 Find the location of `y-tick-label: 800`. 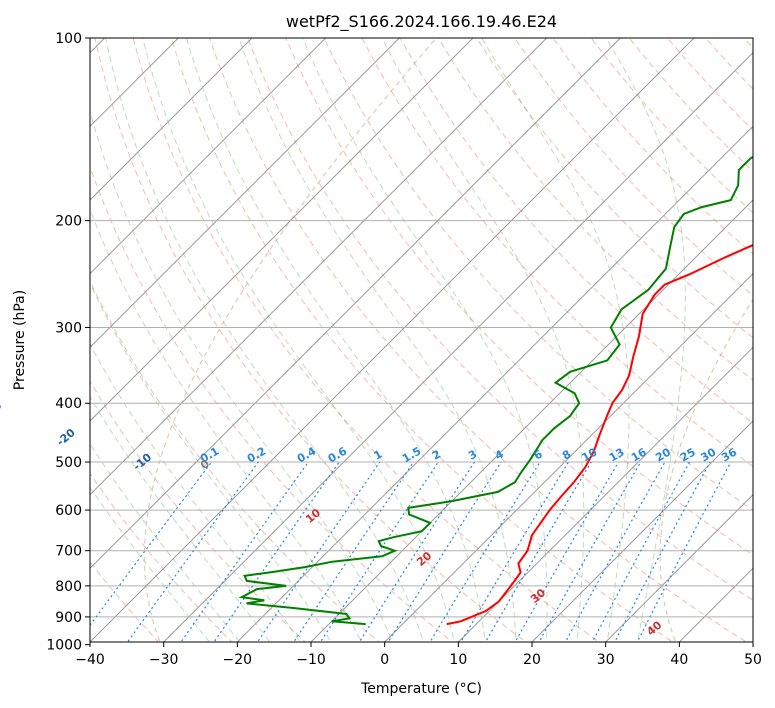

y-tick-label: 800 is located at coordinates (68, 587).